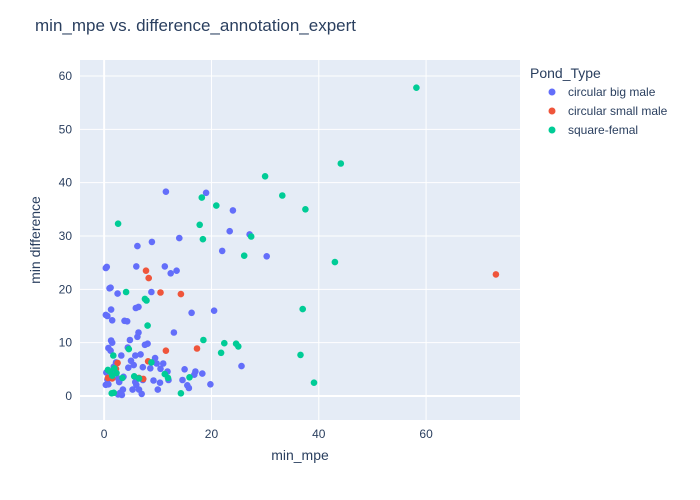 This screenshot has width=700, height=500. What do you see at coordinates (593, 130) in the screenshot?
I see `legend-item: square-femal` at bounding box center [593, 130].